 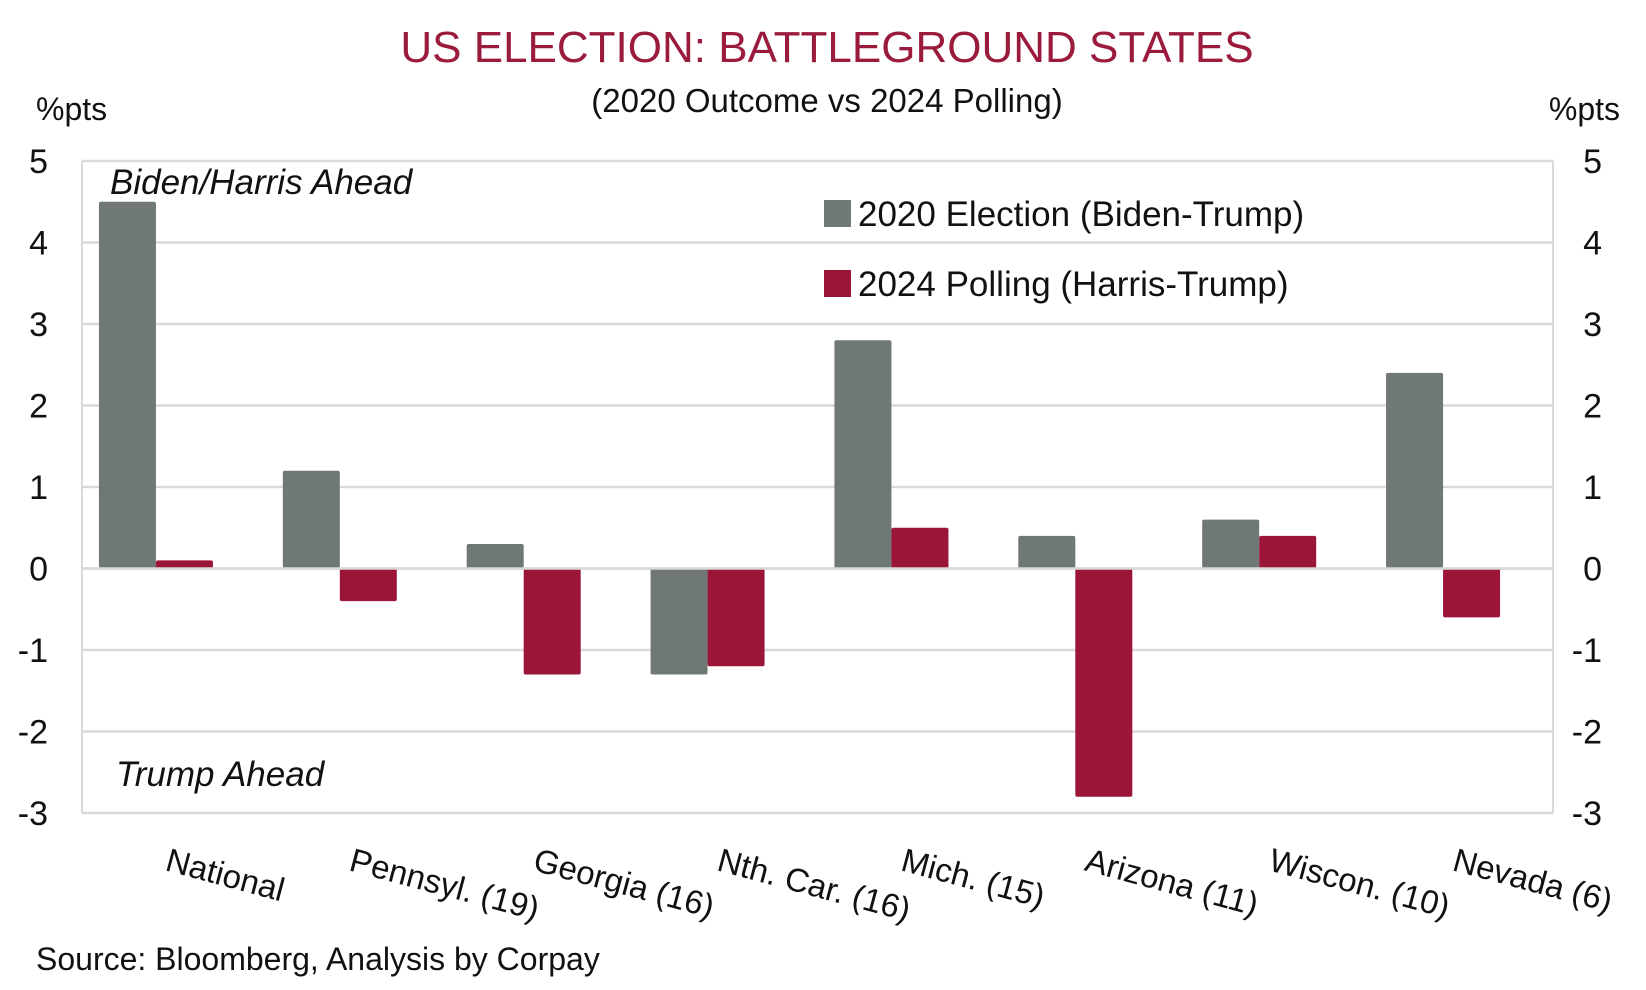 What do you see at coordinates (221, 774) in the screenshot?
I see `annotation-trump-ahead: Trump Ahead` at bounding box center [221, 774].